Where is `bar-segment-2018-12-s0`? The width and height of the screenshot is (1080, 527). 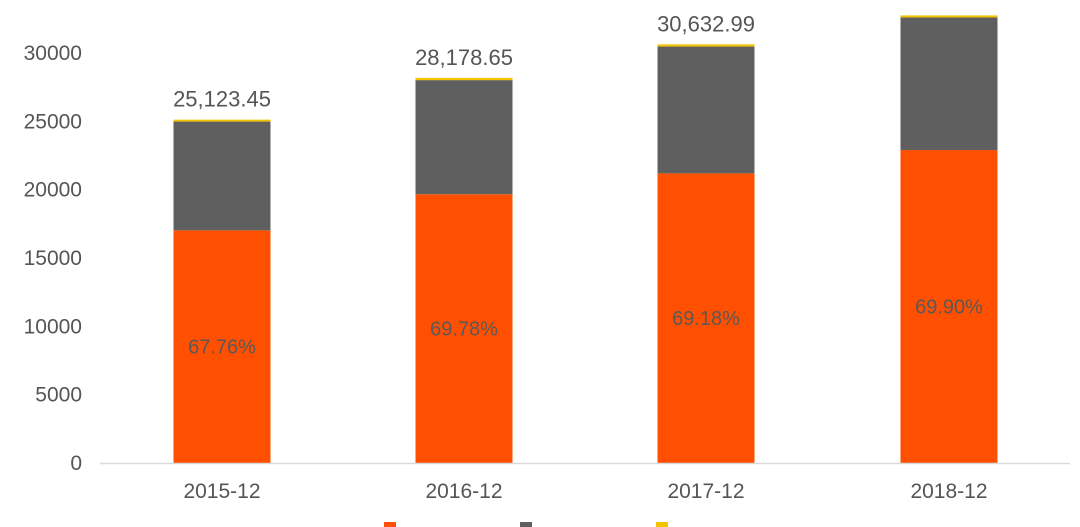
bar-segment-2018-12-s0 is located at coordinates (949, 306).